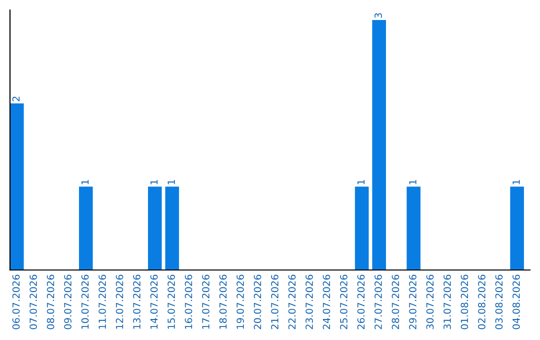 This screenshot has width=540, height=340. What do you see at coordinates (482, 302) in the screenshot?
I see `x-tick-label: 02.08.2026` at bounding box center [482, 302].